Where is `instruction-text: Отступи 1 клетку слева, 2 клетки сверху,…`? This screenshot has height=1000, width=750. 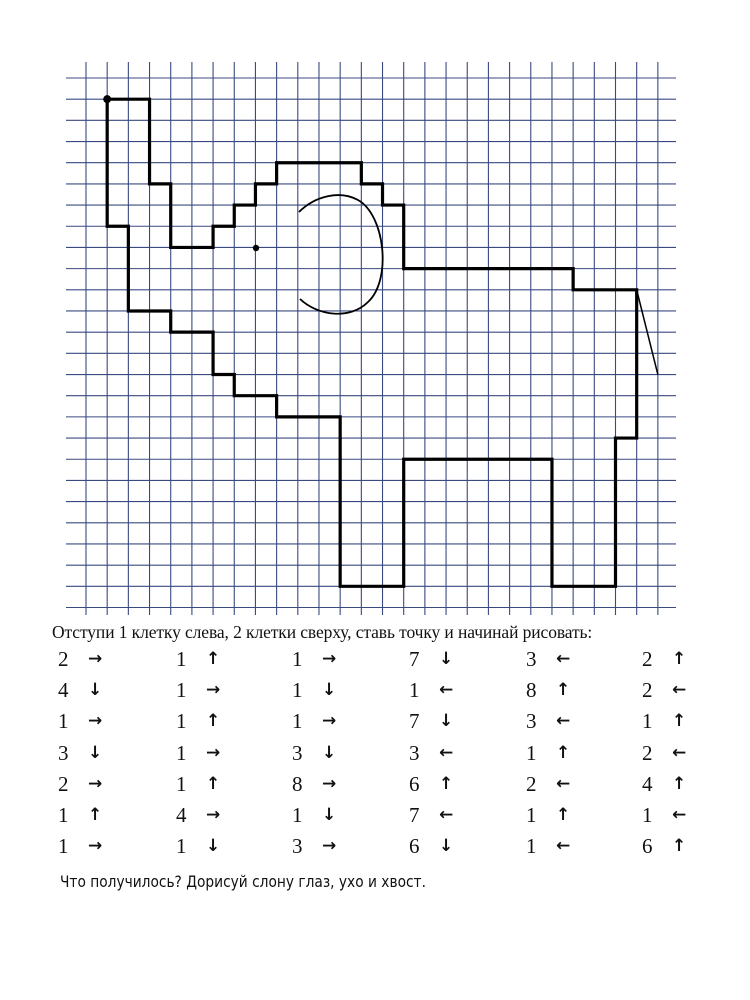
instruction-text: Отступи 1 клетку слева, 2 клетки сверху,… is located at coordinates (322, 632).